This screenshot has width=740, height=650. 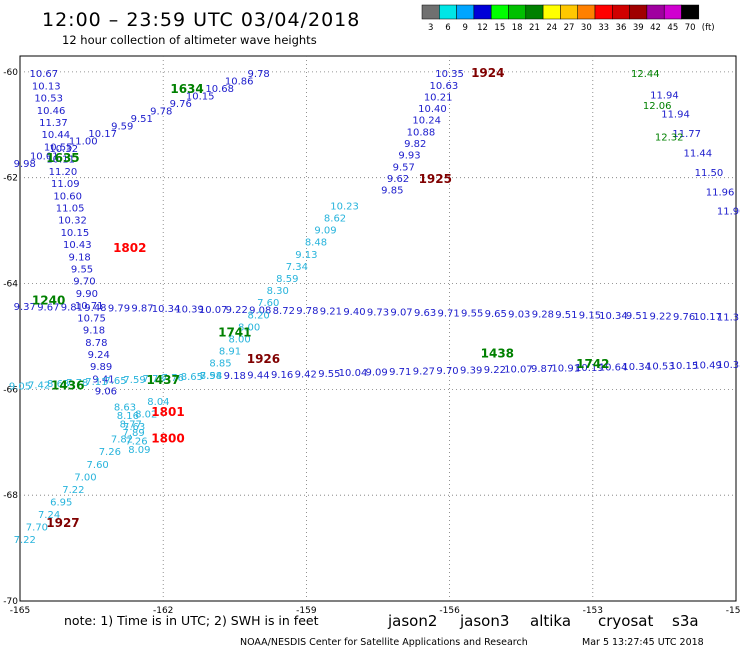 I want to click on wave-height-value: 9.57, so click(x=404, y=167).